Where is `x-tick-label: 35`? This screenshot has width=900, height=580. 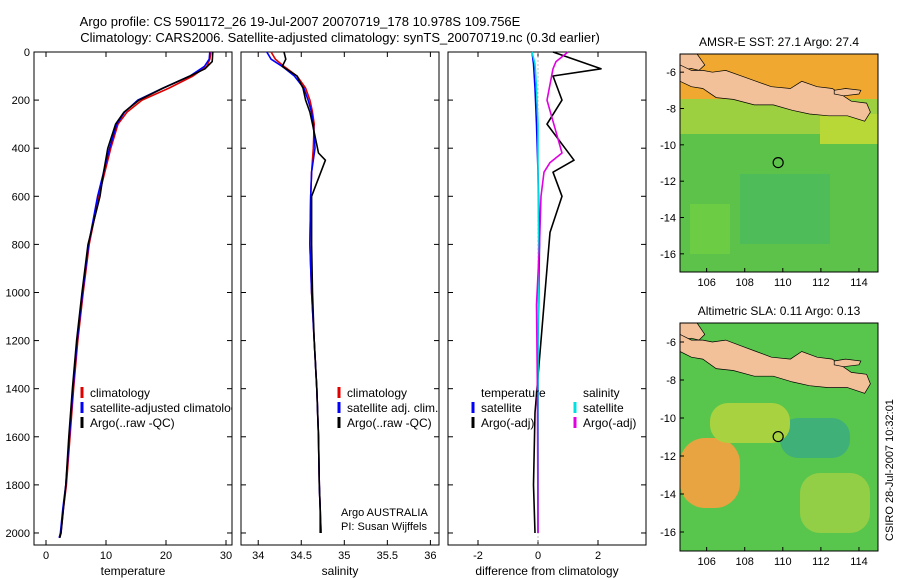
x-tick-label: 35 is located at coordinates (344, 556).